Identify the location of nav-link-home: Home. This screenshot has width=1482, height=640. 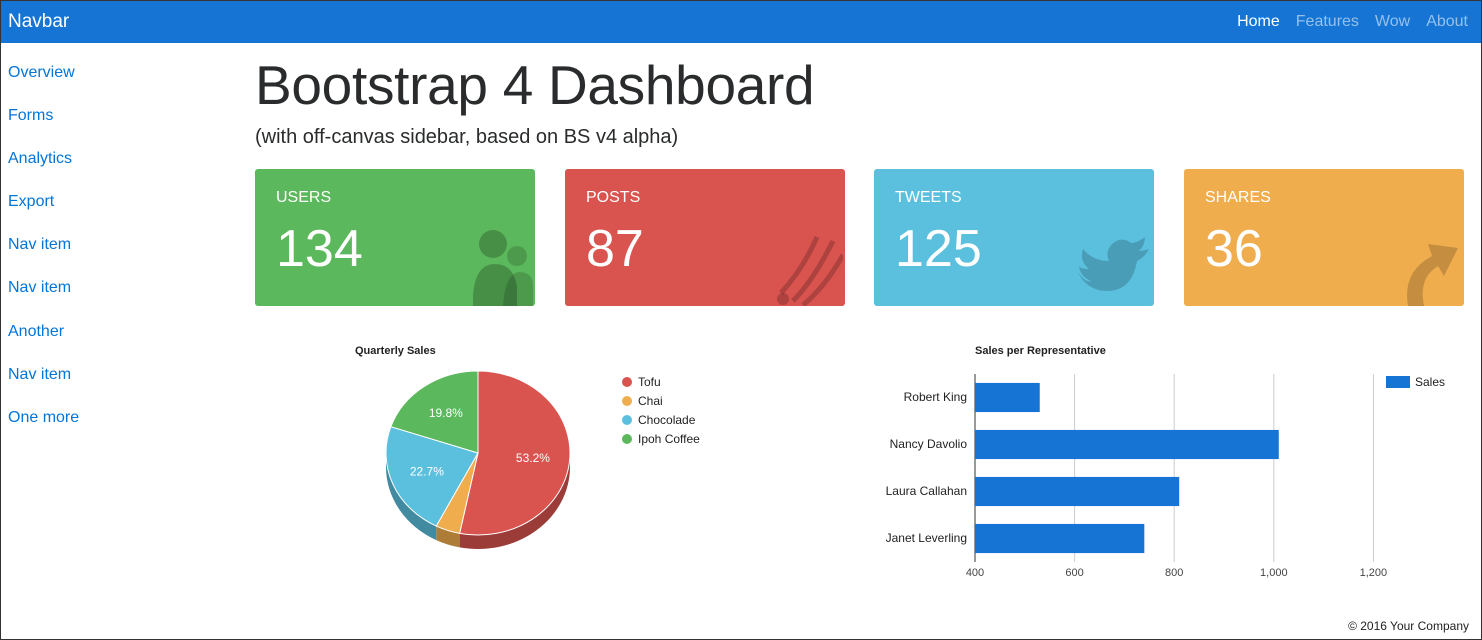
(1258, 21).